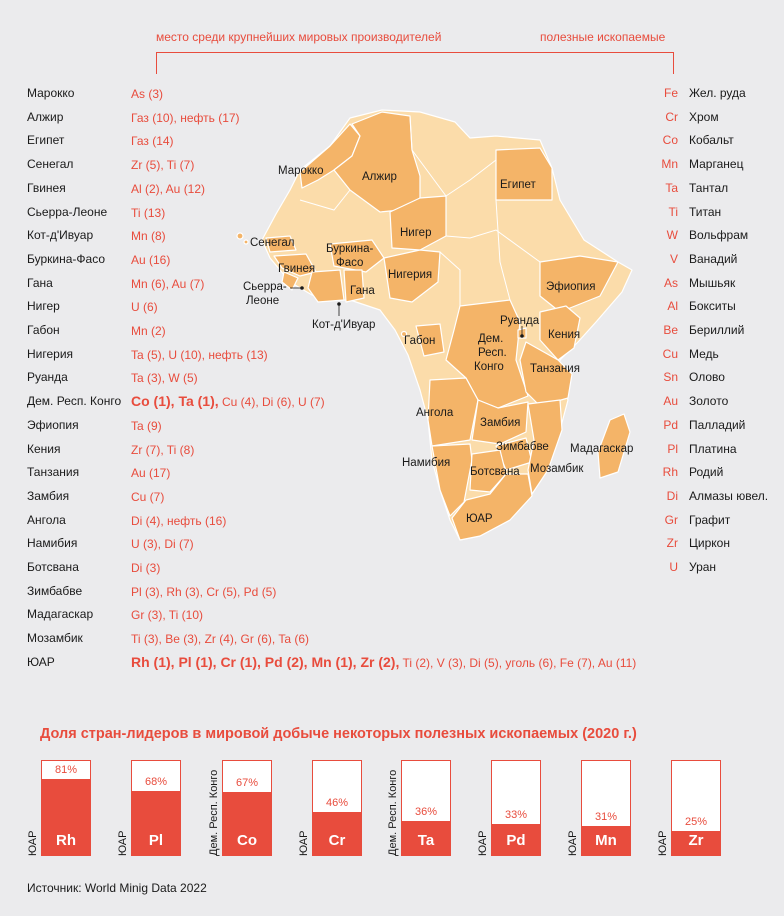 The image size is (784, 916). Describe the element at coordinates (522, 447) in the screenshot. I see `map-label: Зимбабве` at that location.